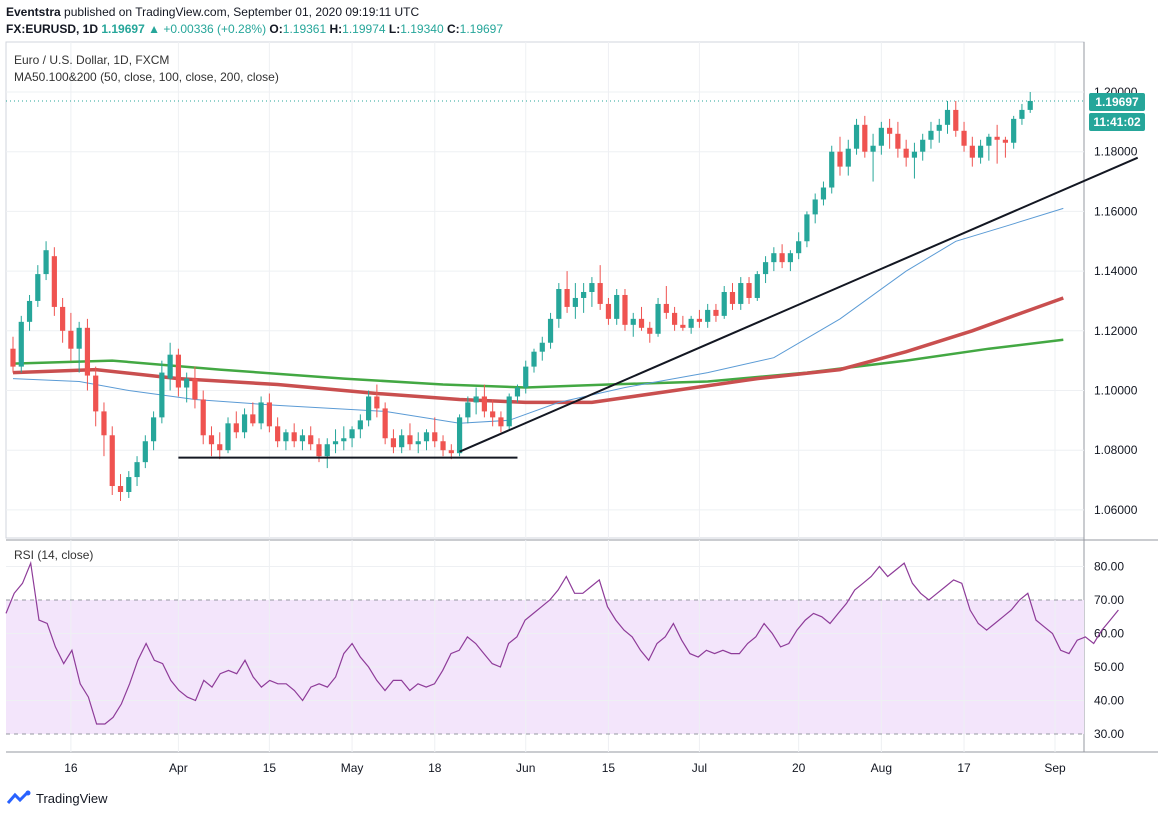 Image resolution: width=1158 pixels, height=818 pixels. I want to click on x-tick-label: 18, so click(435, 768).